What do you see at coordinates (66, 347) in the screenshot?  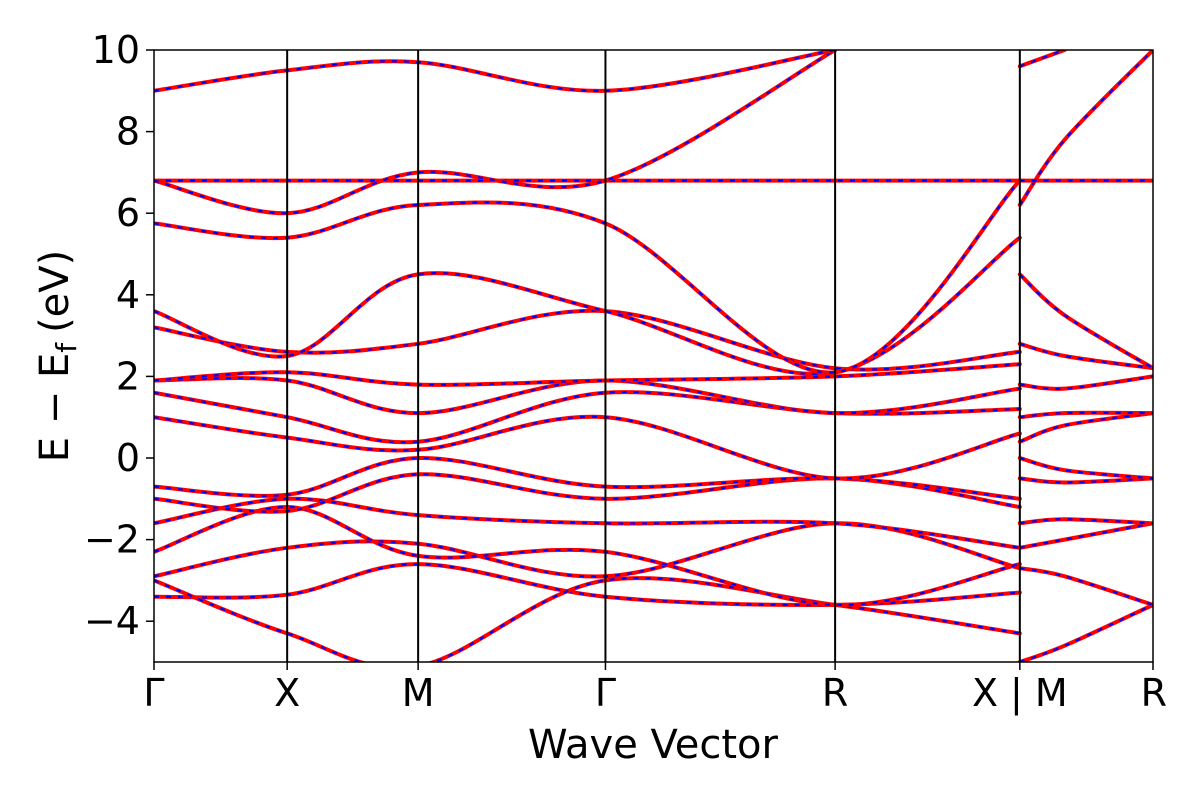 I see `y-axis-title-subscript: f` at bounding box center [66, 347].